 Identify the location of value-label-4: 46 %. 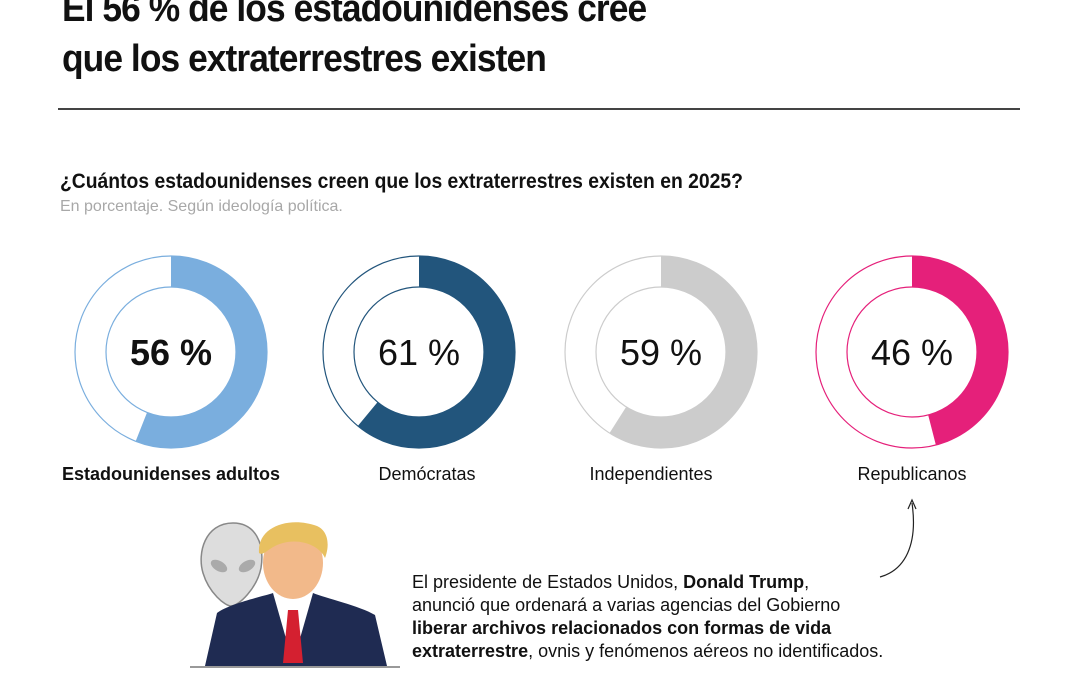
(912, 352).